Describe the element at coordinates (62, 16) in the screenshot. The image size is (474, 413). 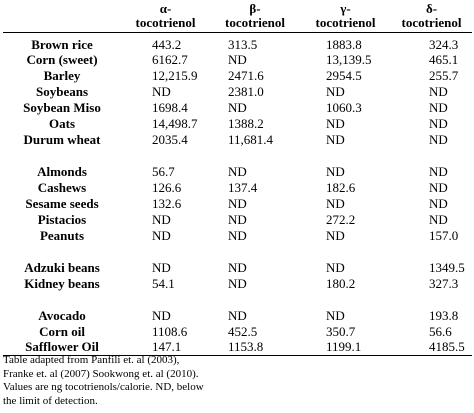
I see `header-cell-blank` at that location.